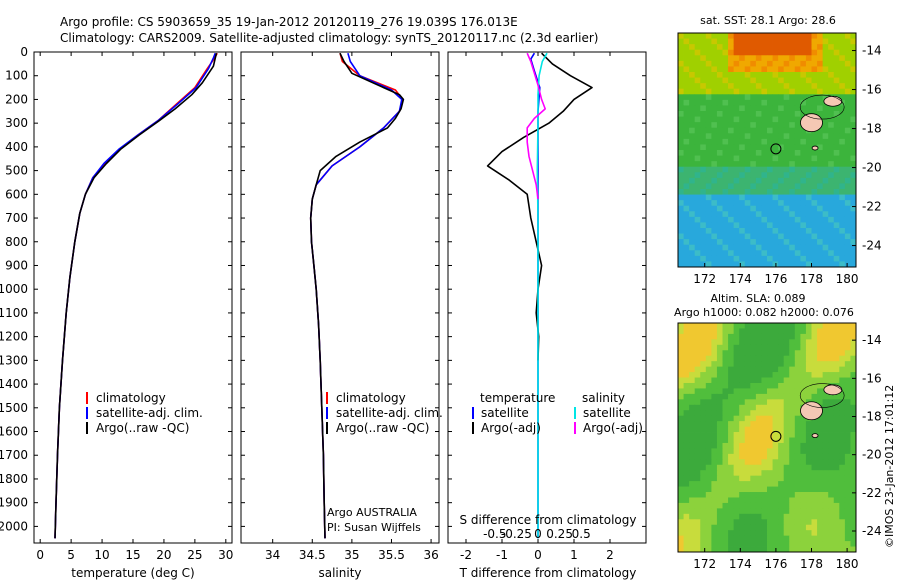 This screenshot has width=900, height=580. I want to click on island, so click(811, 411).